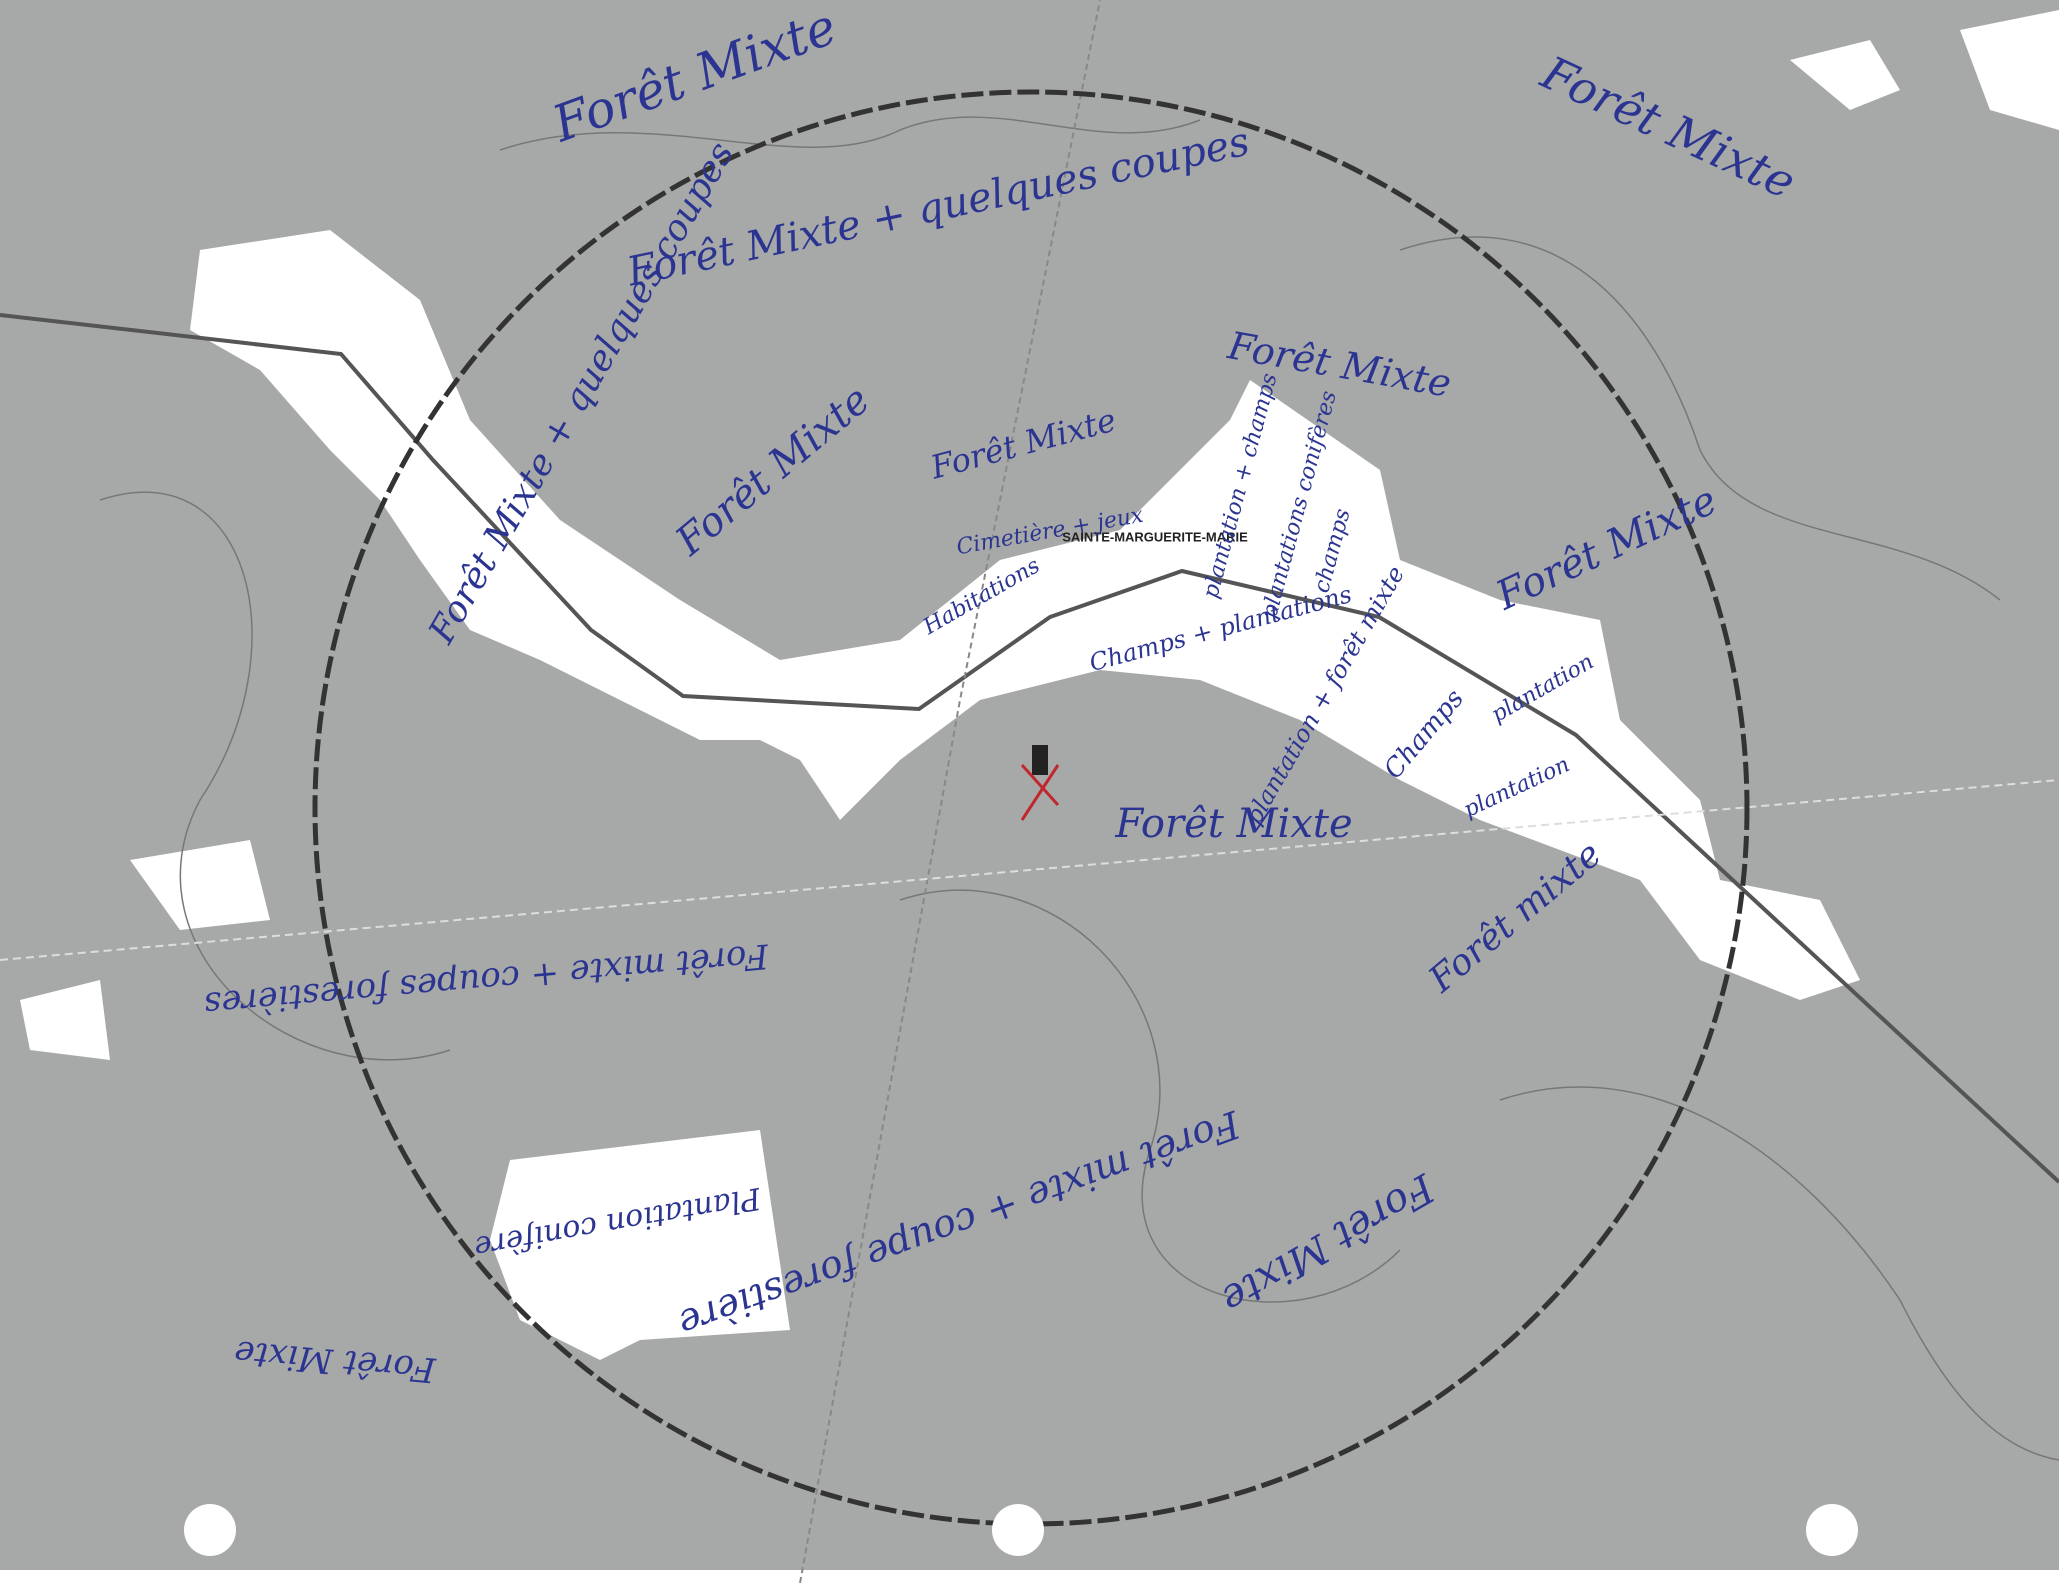 This screenshot has width=2059, height=1583. What do you see at coordinates (1029, 870) in the screenshot?
I see `power-line` at bounding box center [1029, 870].